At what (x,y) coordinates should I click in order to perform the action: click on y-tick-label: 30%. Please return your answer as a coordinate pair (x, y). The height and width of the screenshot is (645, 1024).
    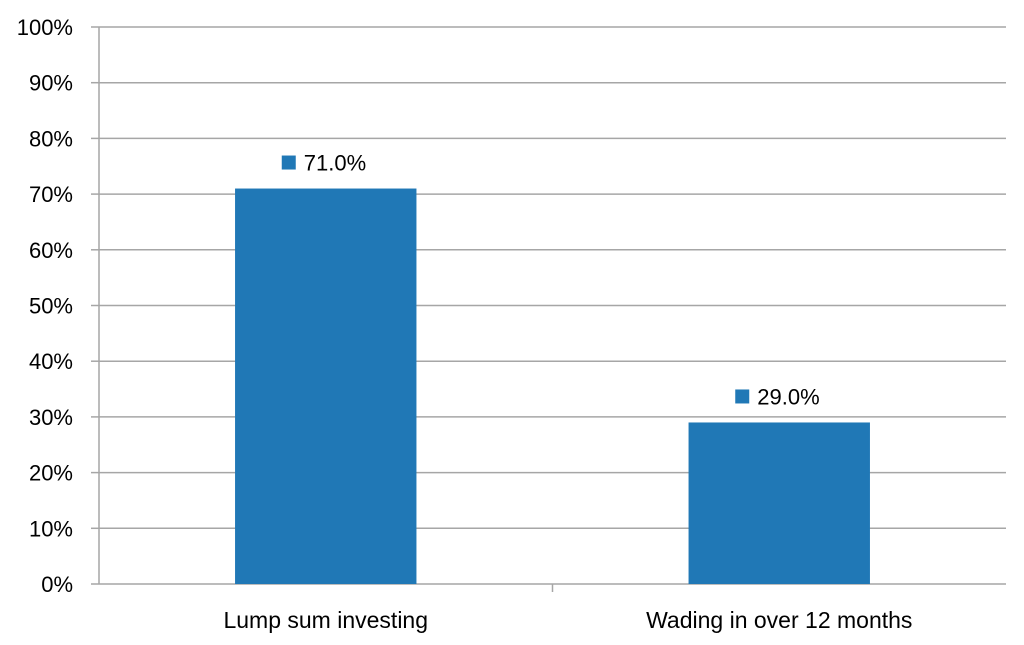
    Looking at the image, I should click on (51, 417).